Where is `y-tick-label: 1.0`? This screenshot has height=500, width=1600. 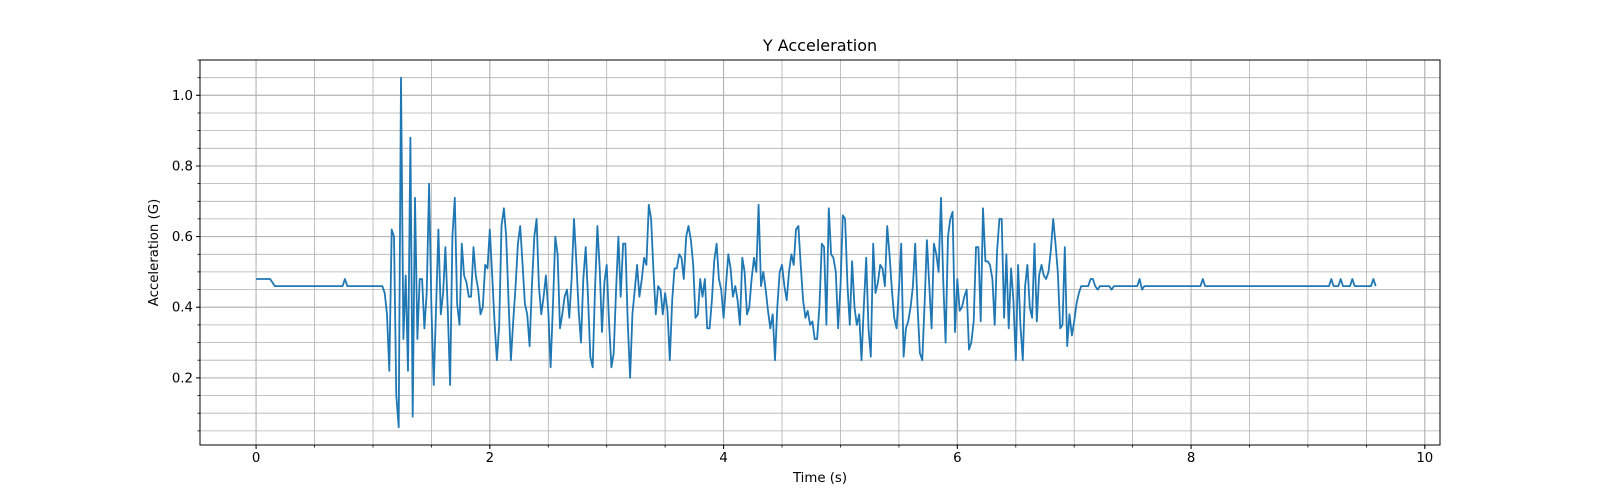
y-tick-label: 1.0 is located at coordinates (182, 96).